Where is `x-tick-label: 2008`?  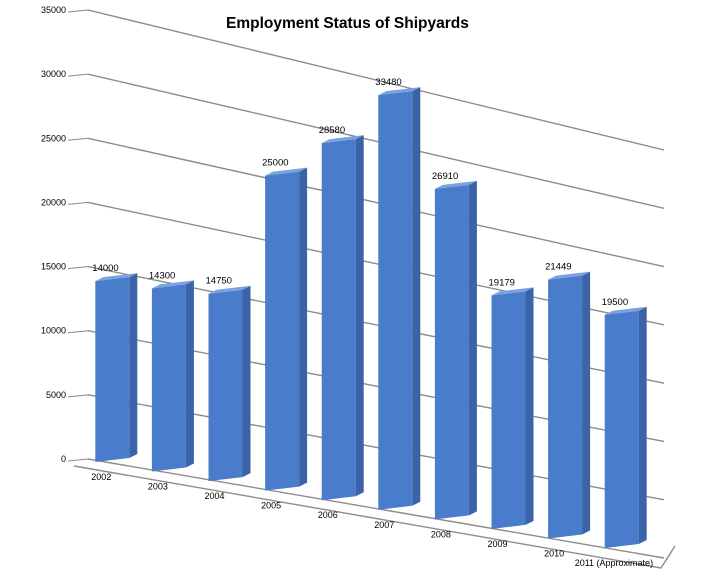 x-tick-label: 2008 is located at coordinates (441, 534).